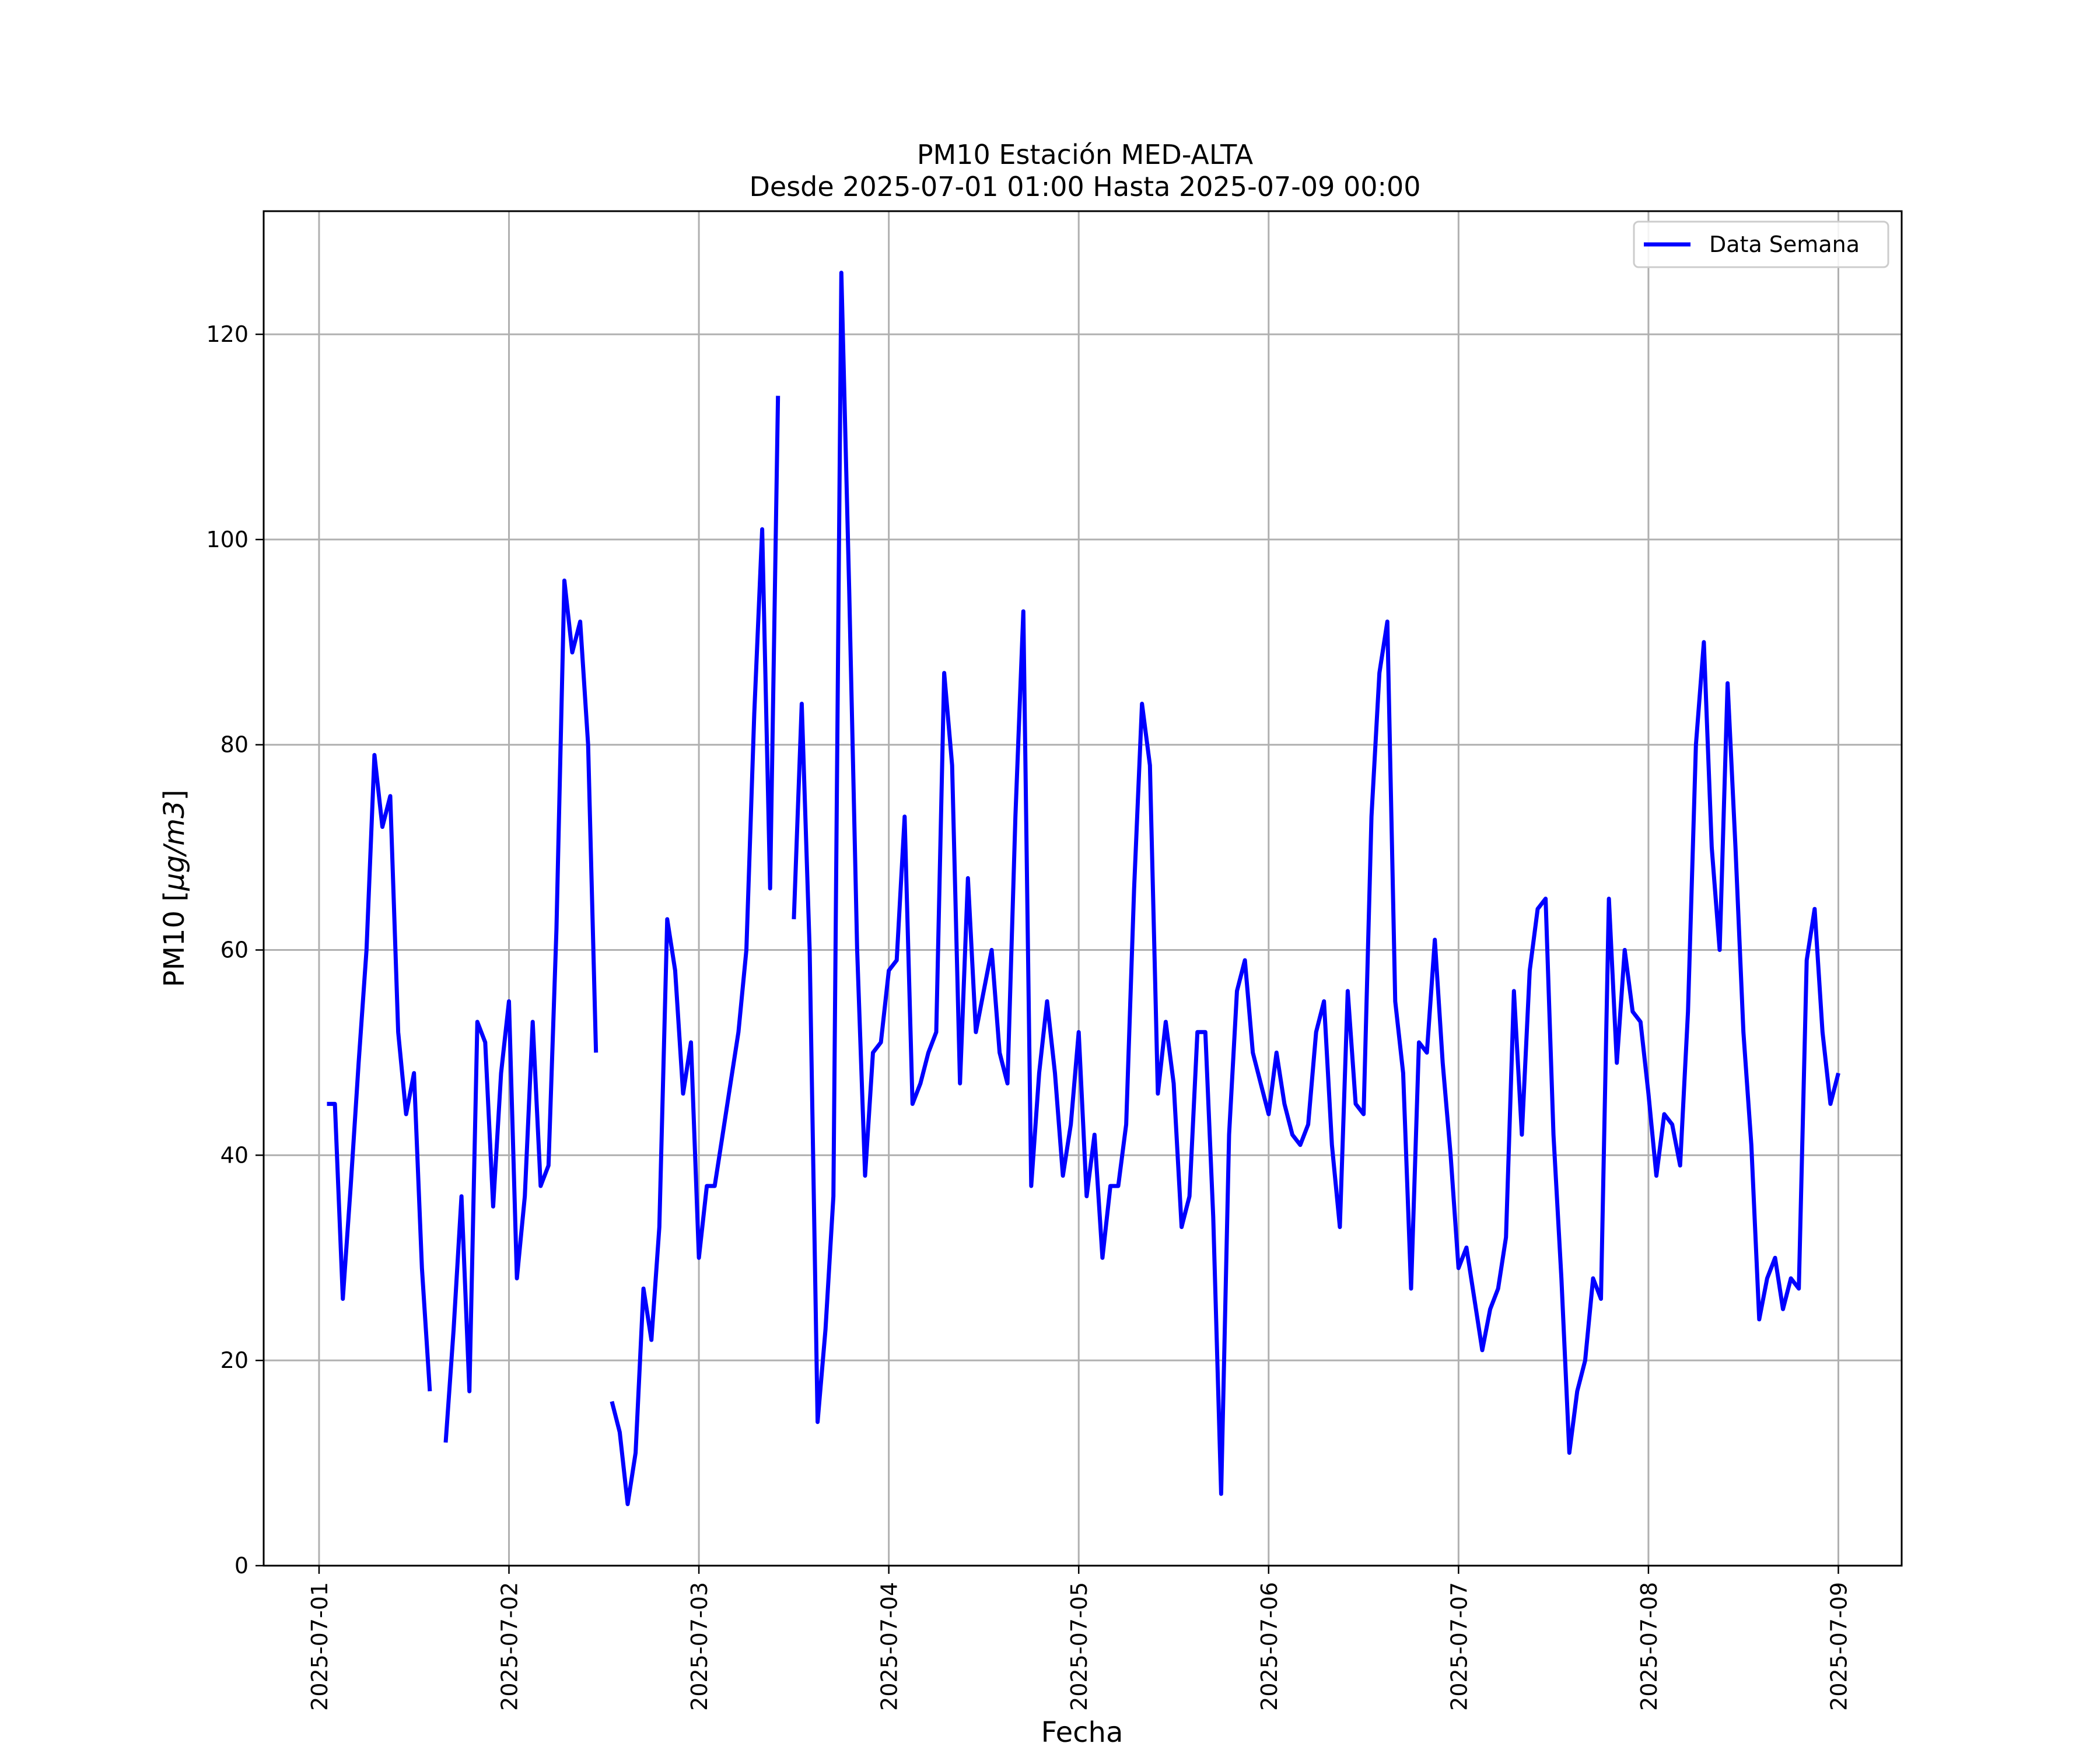 Image resolution: width=2100 pixels, height=1750 pixels. Describe the element at coordinates (235, 1360) in the screenshot. I see `y-tick-label: 20` at that location.